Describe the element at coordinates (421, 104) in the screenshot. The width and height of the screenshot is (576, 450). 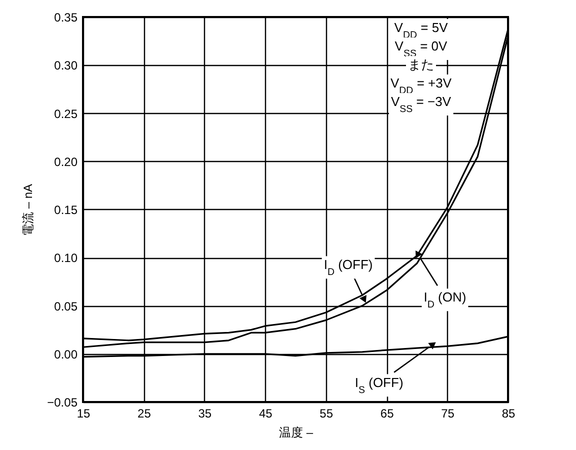
I see `annotation: V$_{SS}$ = −3V` at that location.